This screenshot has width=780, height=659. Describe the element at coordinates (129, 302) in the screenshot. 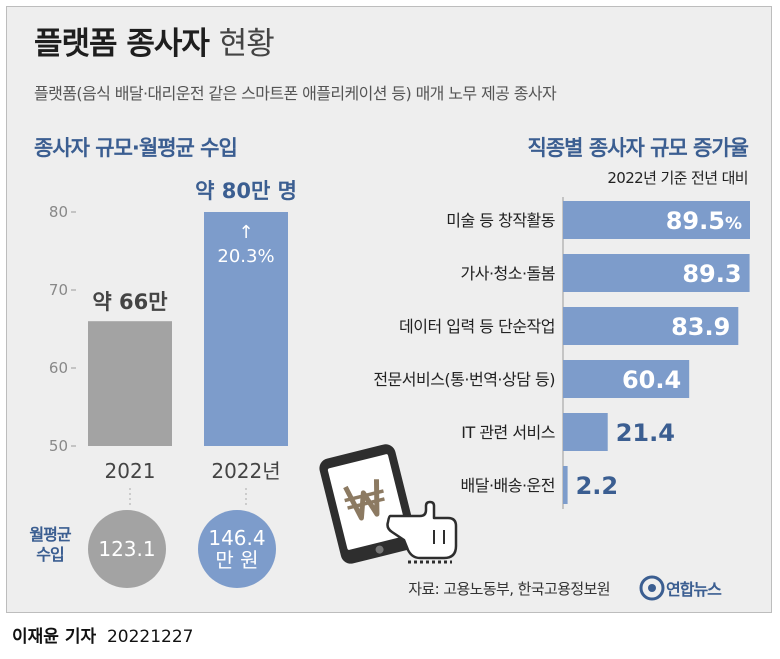

I see `value-label-2021: 약 66만` at that location.